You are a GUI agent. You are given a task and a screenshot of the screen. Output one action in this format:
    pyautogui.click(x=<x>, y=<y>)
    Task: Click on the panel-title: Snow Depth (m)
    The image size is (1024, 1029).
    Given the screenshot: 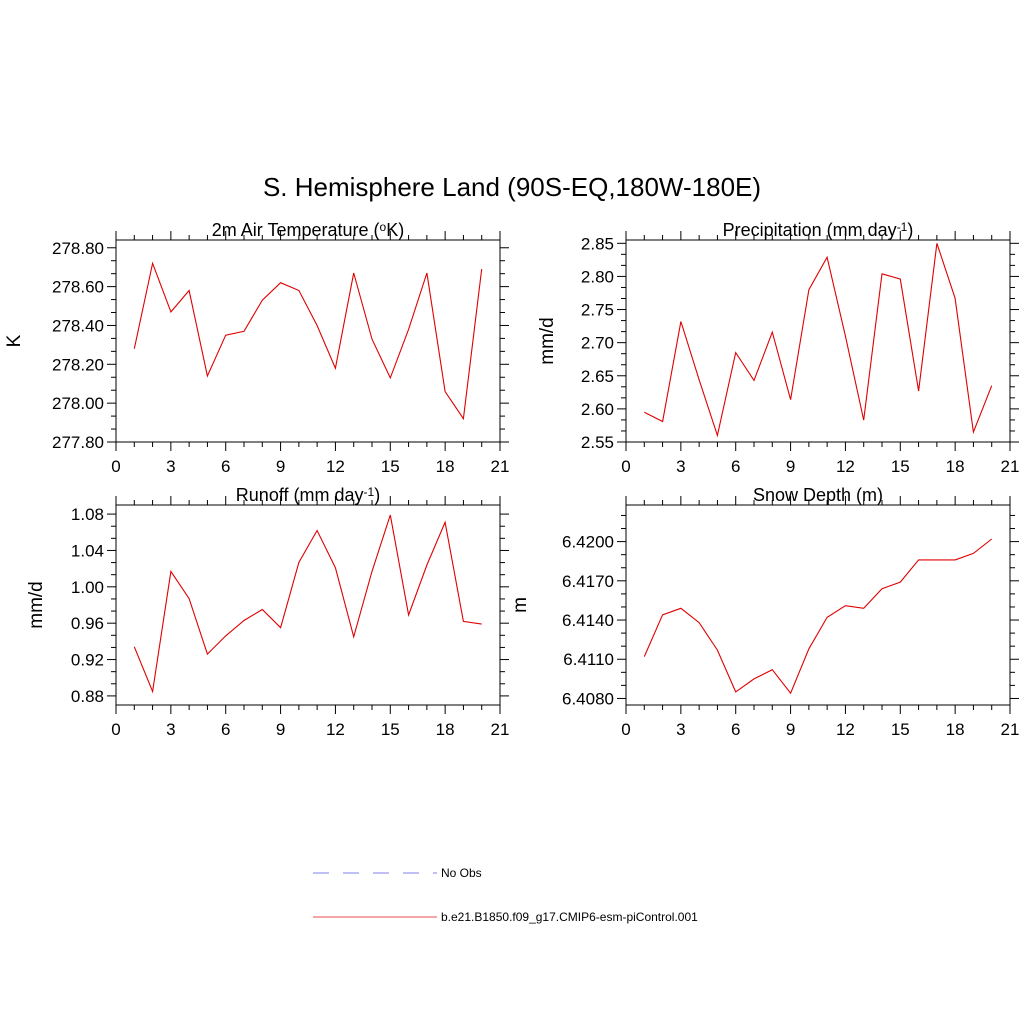 What is the action you would take?
    pyautogui.click(x=818, y=495)
    